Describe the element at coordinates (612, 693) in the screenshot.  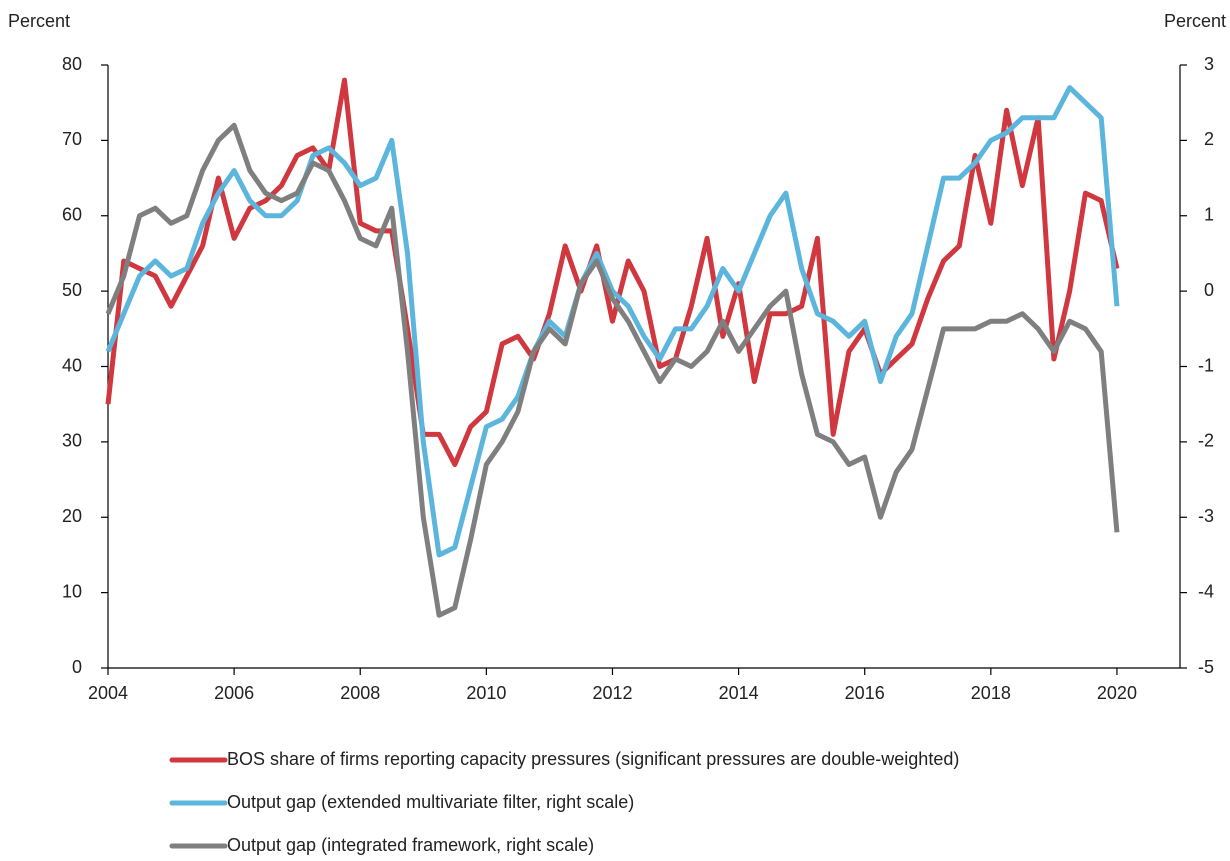
I see `x-tick-label: 2012` at that location.